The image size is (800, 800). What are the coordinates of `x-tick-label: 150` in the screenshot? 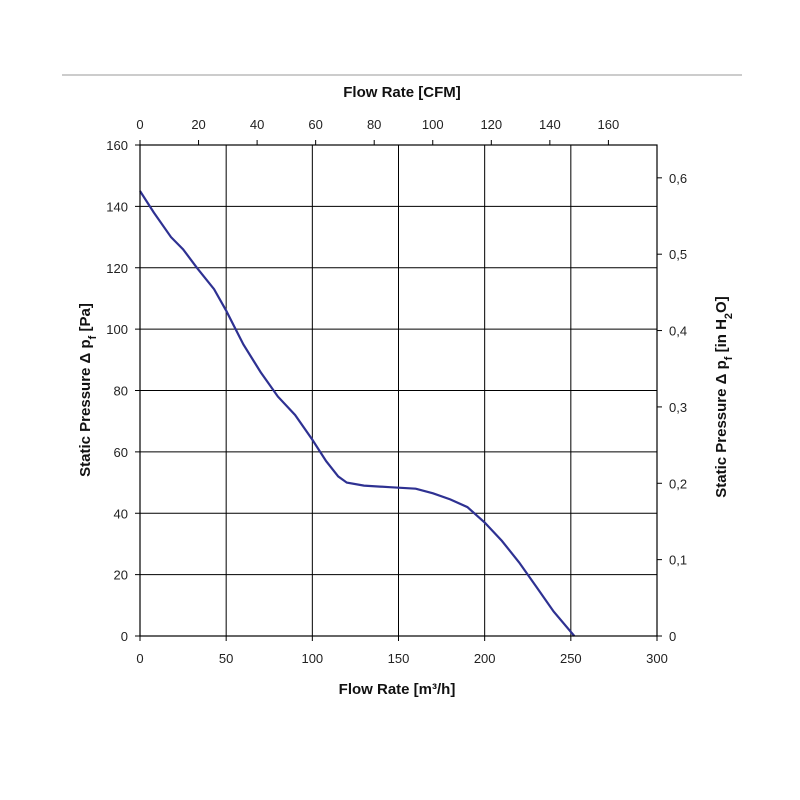 It's located at (399, 658).